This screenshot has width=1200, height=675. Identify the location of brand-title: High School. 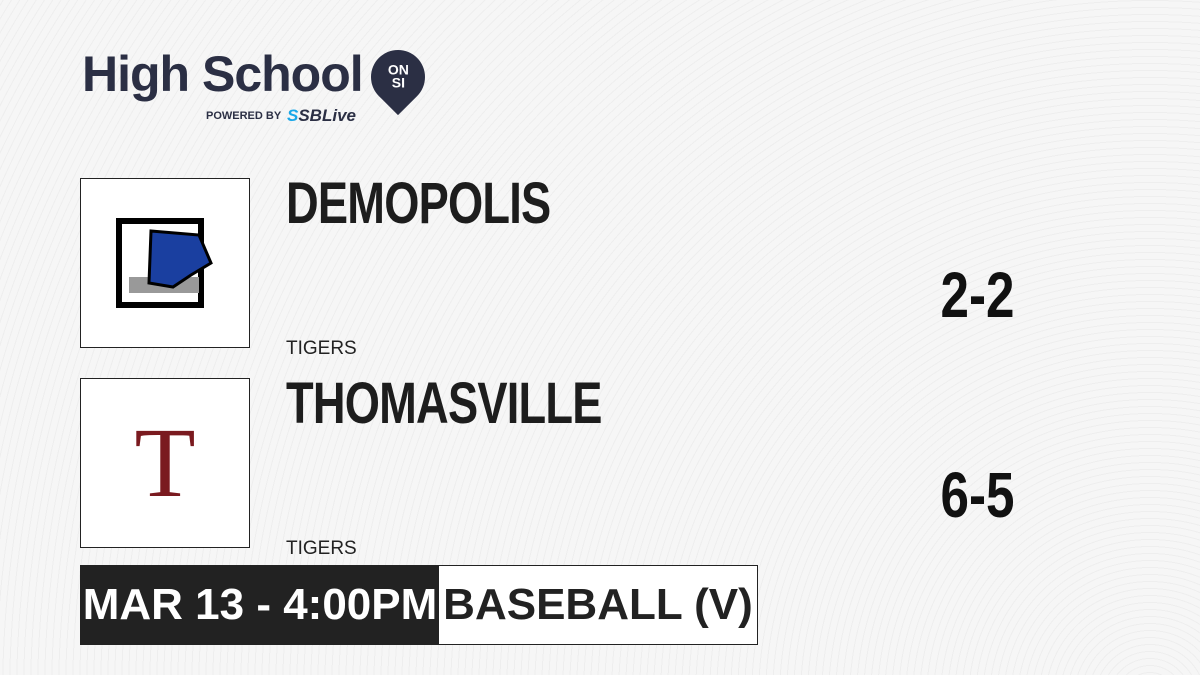
(223, 74).